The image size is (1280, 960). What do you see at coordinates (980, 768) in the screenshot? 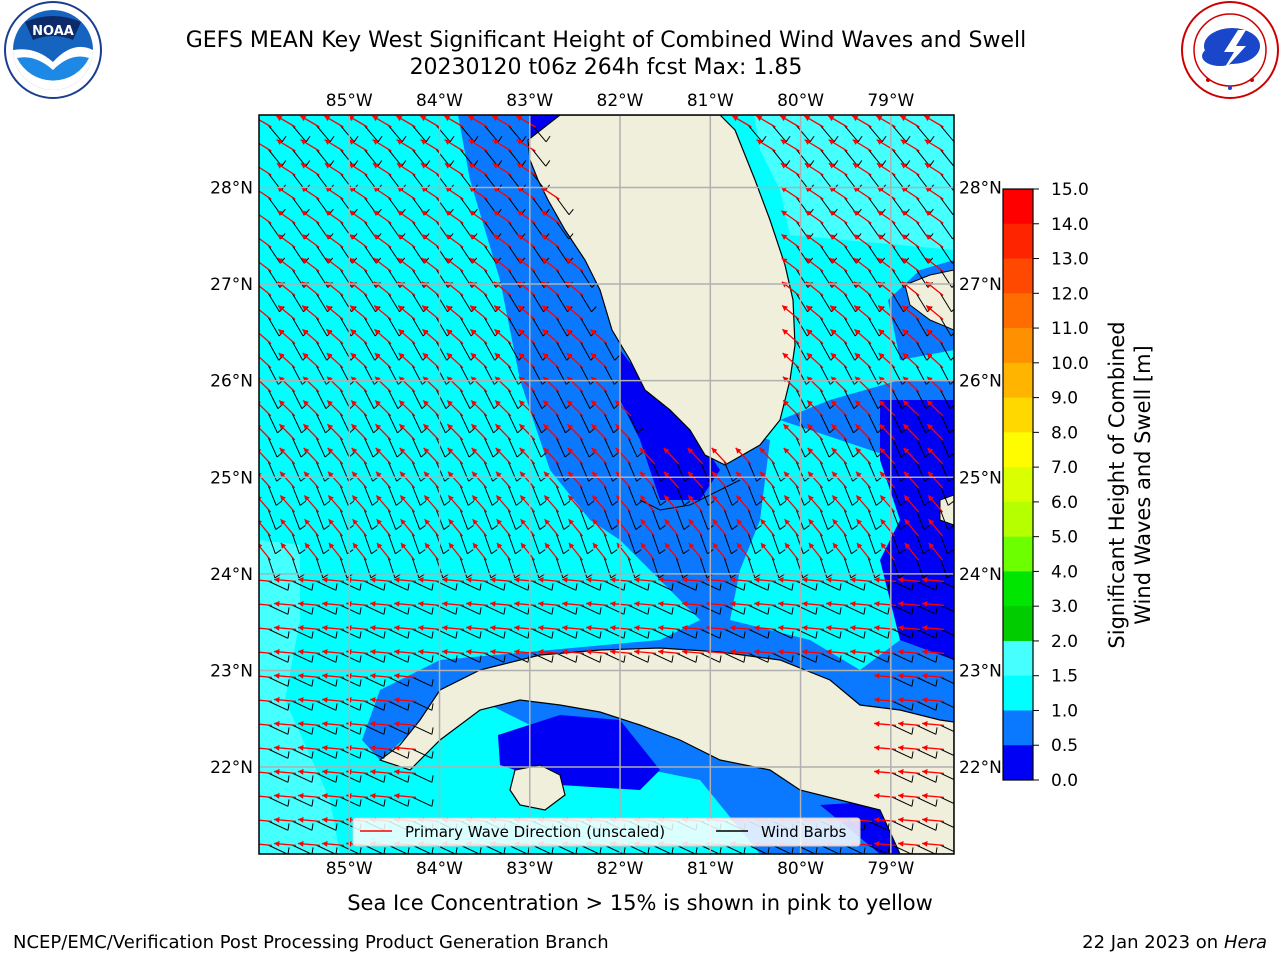
I see `lat-tick-label: 22°N` at bounding box center [980, 768].